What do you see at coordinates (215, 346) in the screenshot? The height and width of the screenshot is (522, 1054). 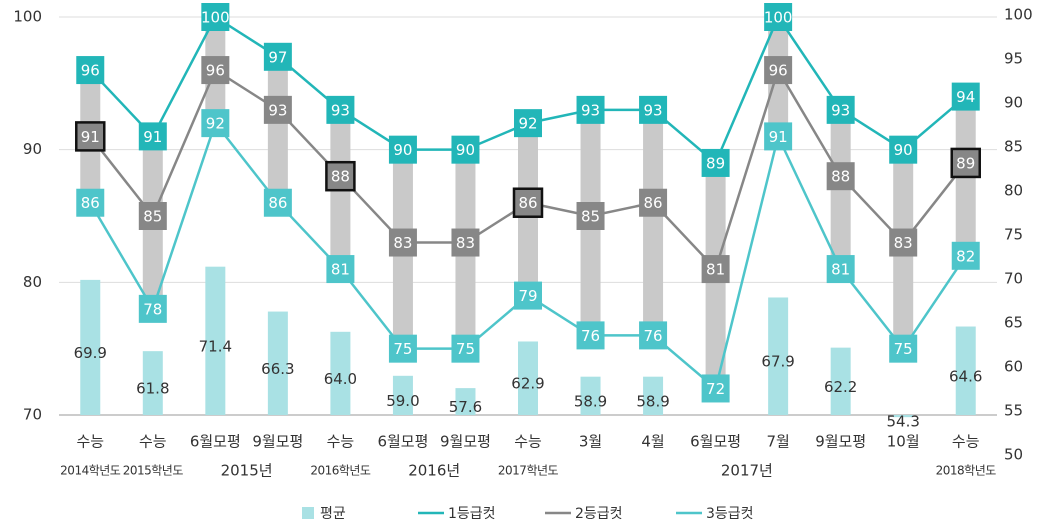 I see `bar-value-label: 71.4` at bounding box center [215, 346].